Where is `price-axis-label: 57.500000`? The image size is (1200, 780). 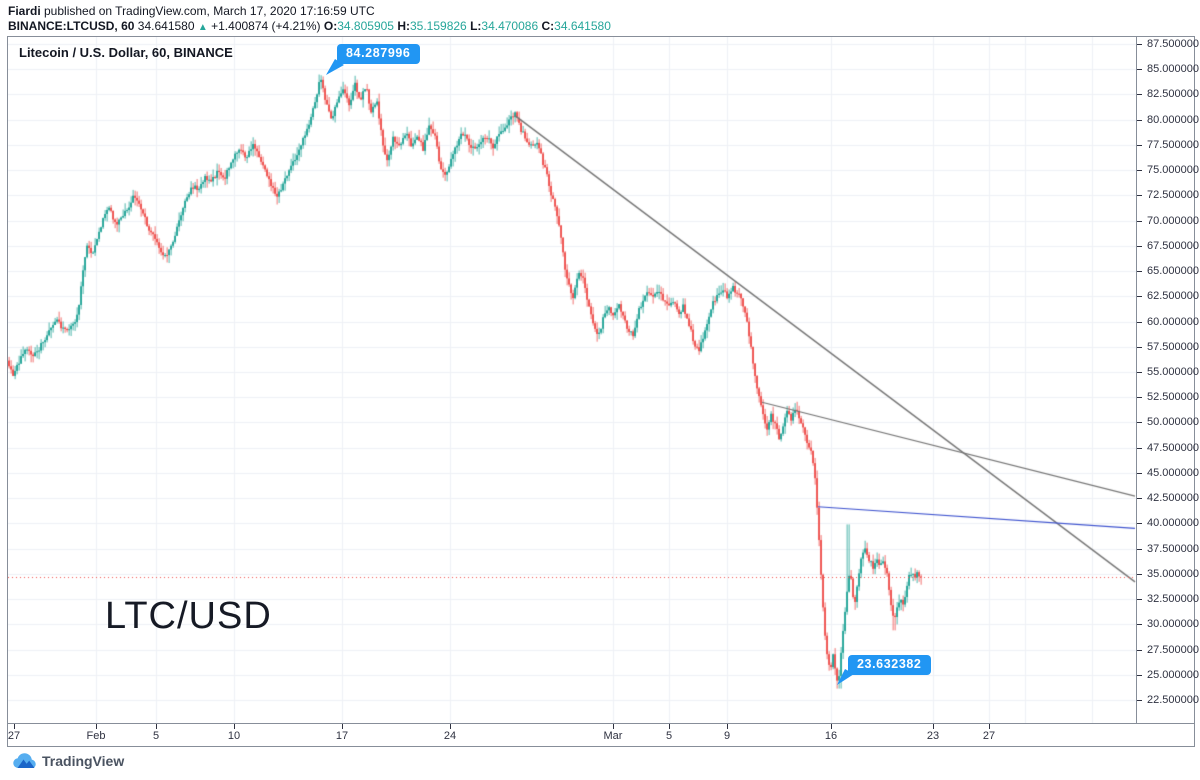 price-axis-label: 57.500000 is located at coordinates (1173, 346).